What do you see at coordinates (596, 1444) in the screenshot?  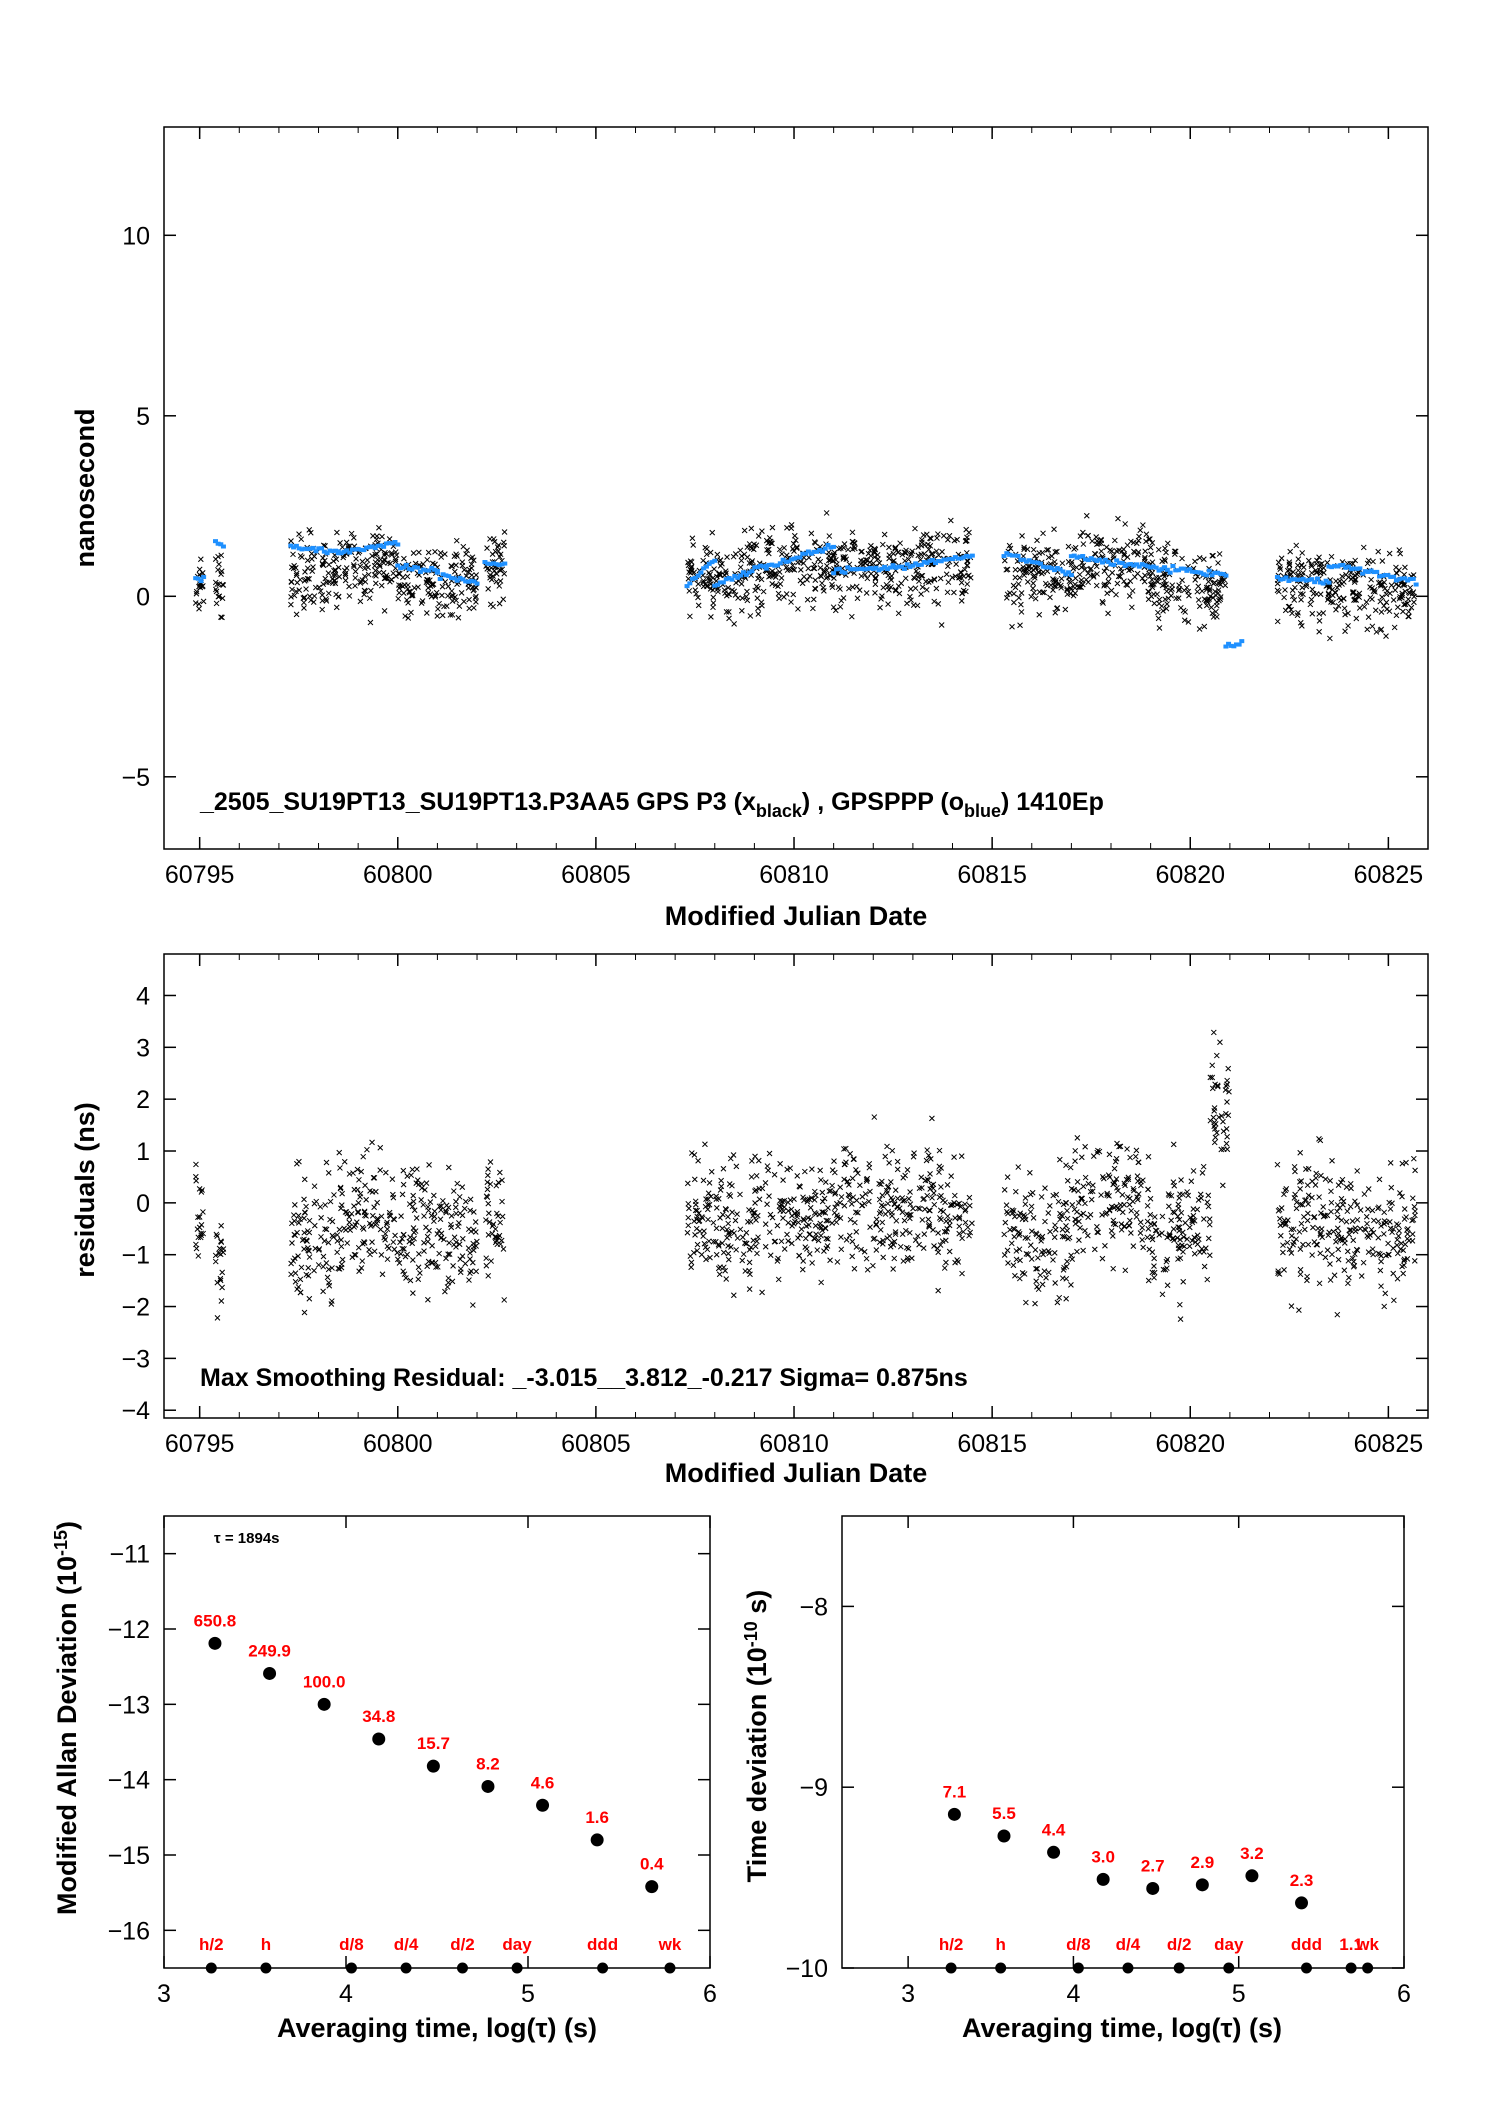 I see `x-tick-label: 60805` at bounding box center [596, 1444].